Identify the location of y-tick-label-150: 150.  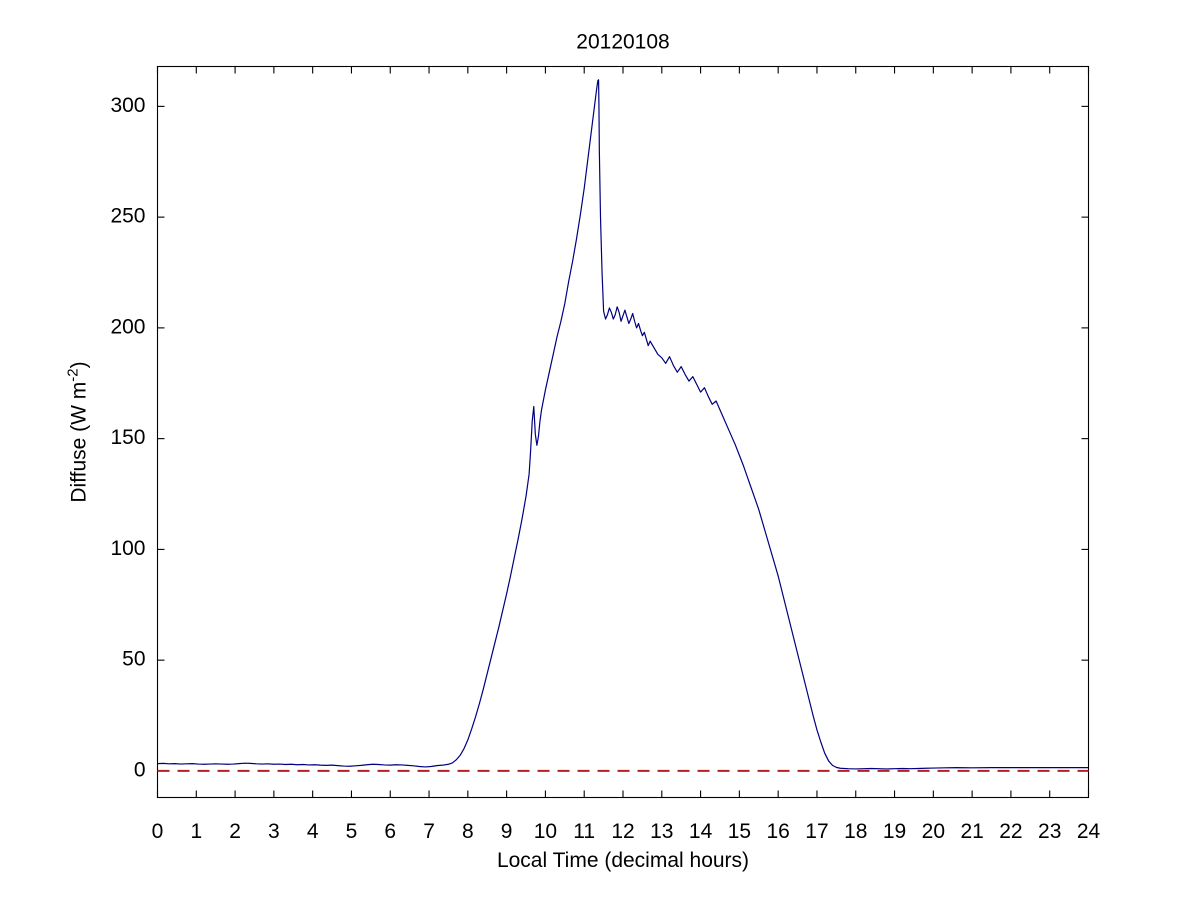
(127, 437).